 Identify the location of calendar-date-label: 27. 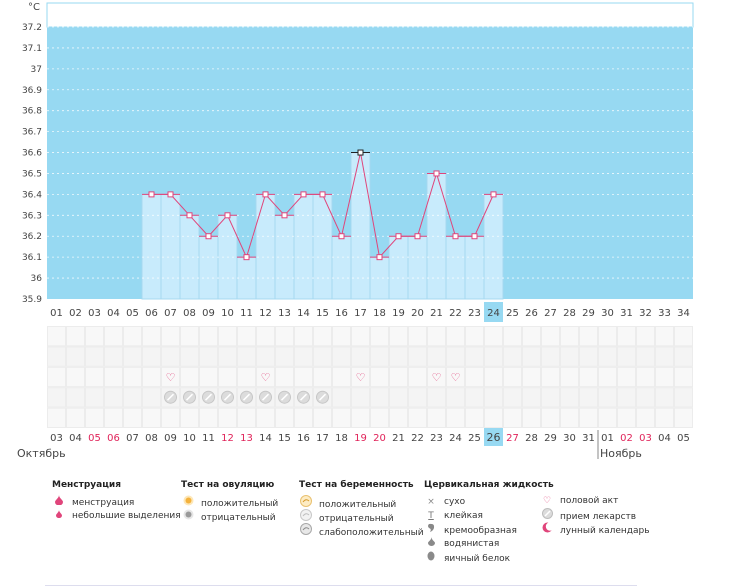
(512, 438).